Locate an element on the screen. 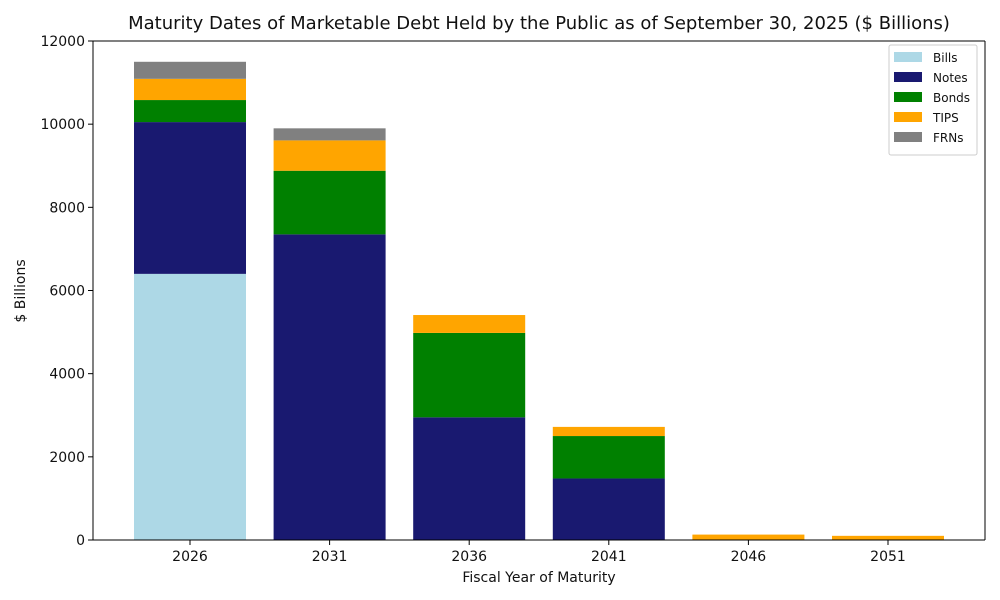 The width and height of the screenshot is (1000, 600). bar-bonds-2031 is located at coordinates (329, 202).